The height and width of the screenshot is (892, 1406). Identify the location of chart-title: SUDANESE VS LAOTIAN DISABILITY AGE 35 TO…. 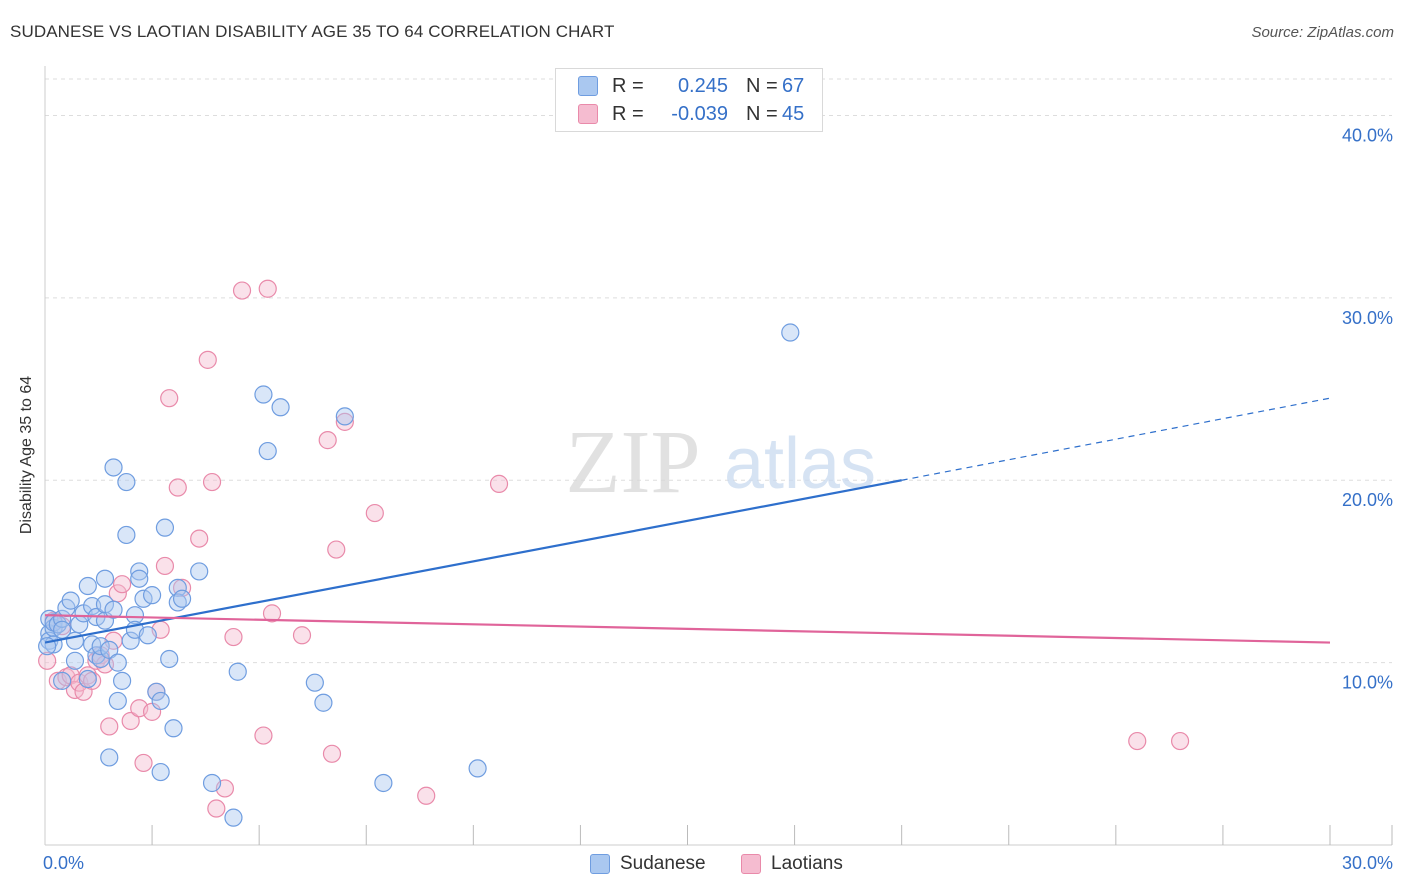
(312, 31).